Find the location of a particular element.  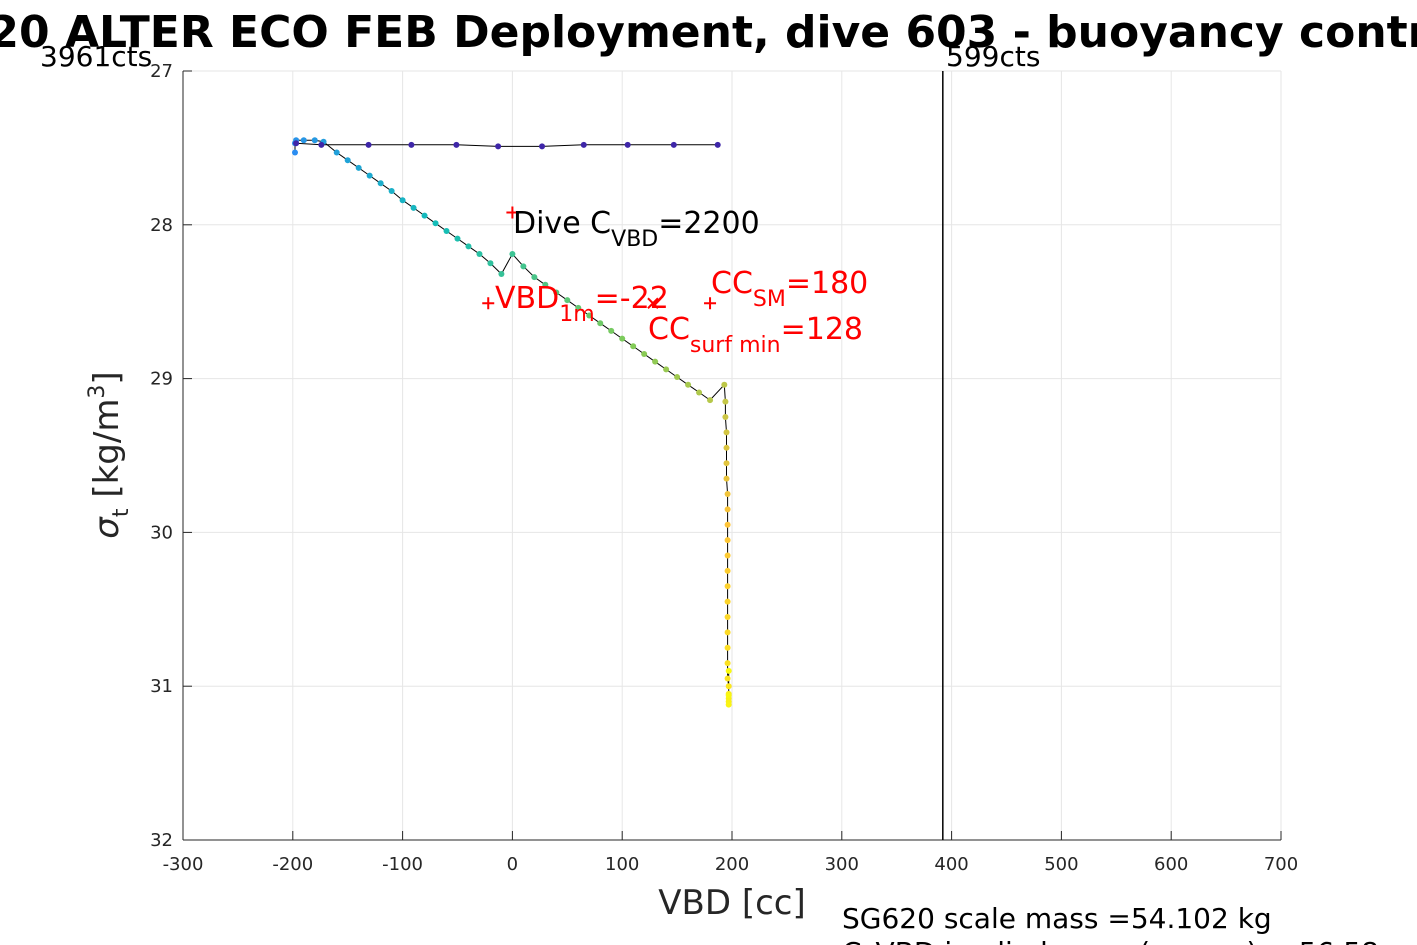

x-tick-label: 400 is located at coordinates (951, 864).